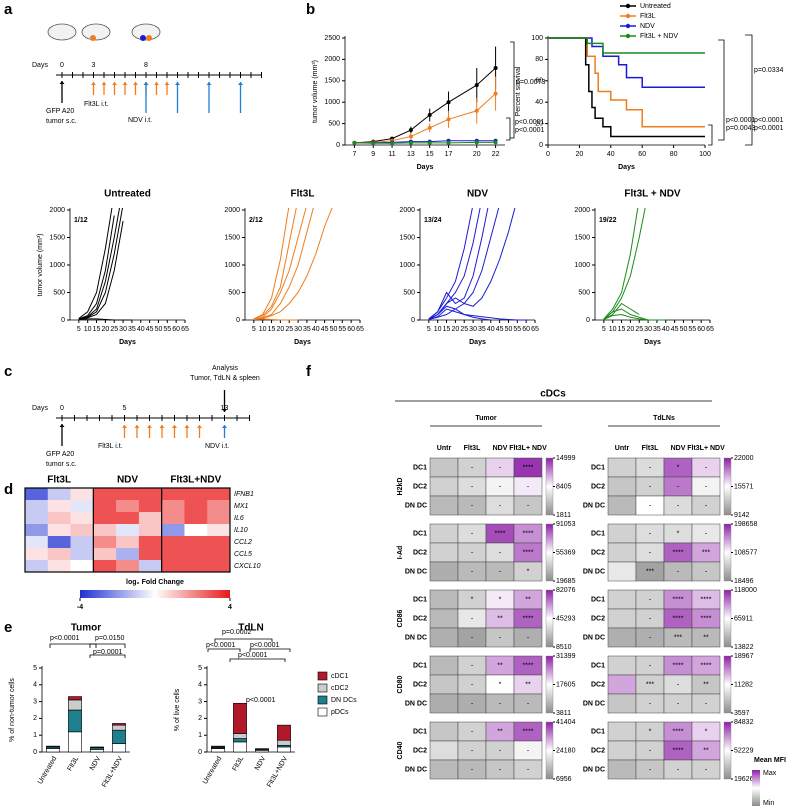 This screenshot has width=798, height=812. Describe the element at coordinates (744, 581) in the screenshot. I see `colorbar-tick-label: 18496` at that location.